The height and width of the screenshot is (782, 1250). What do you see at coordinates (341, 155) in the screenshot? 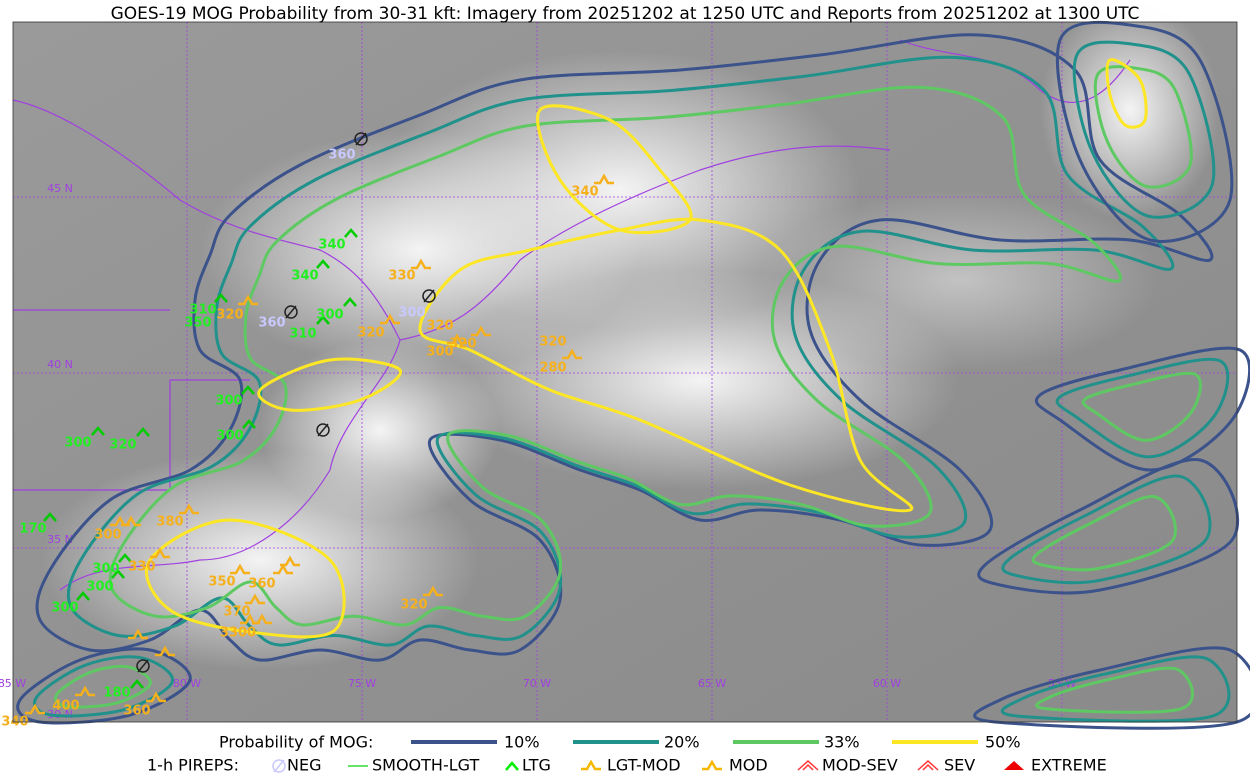
I see `report-label: 360` at bounding box center [341, 155].